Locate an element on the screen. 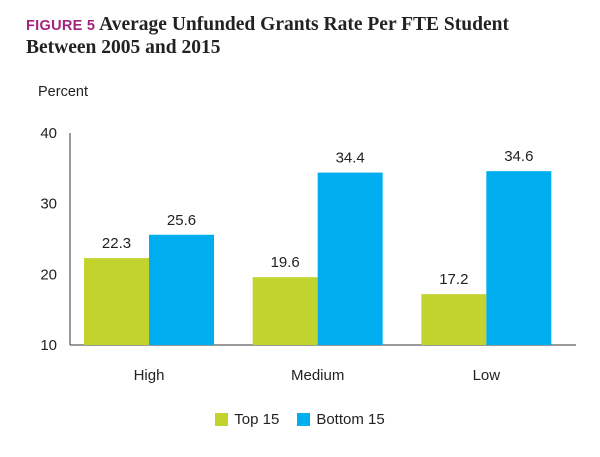  legend-swatch-top15 is located at coordinates (222, 419).